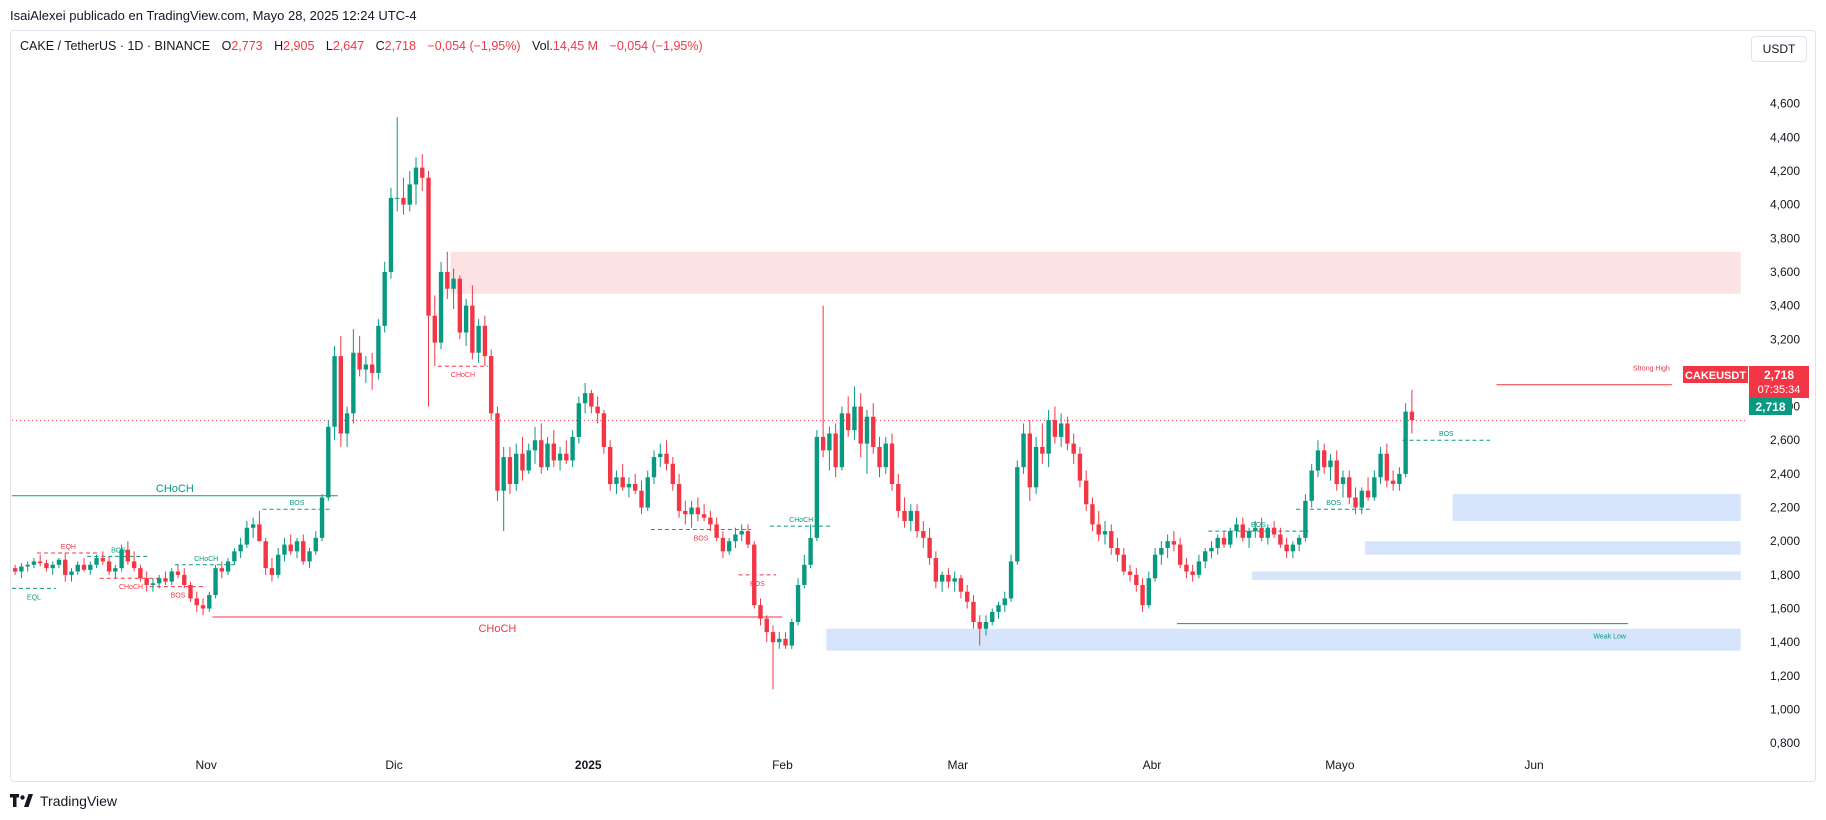  I want to click on tradingview-logo: TradingView, so click(63, 801).